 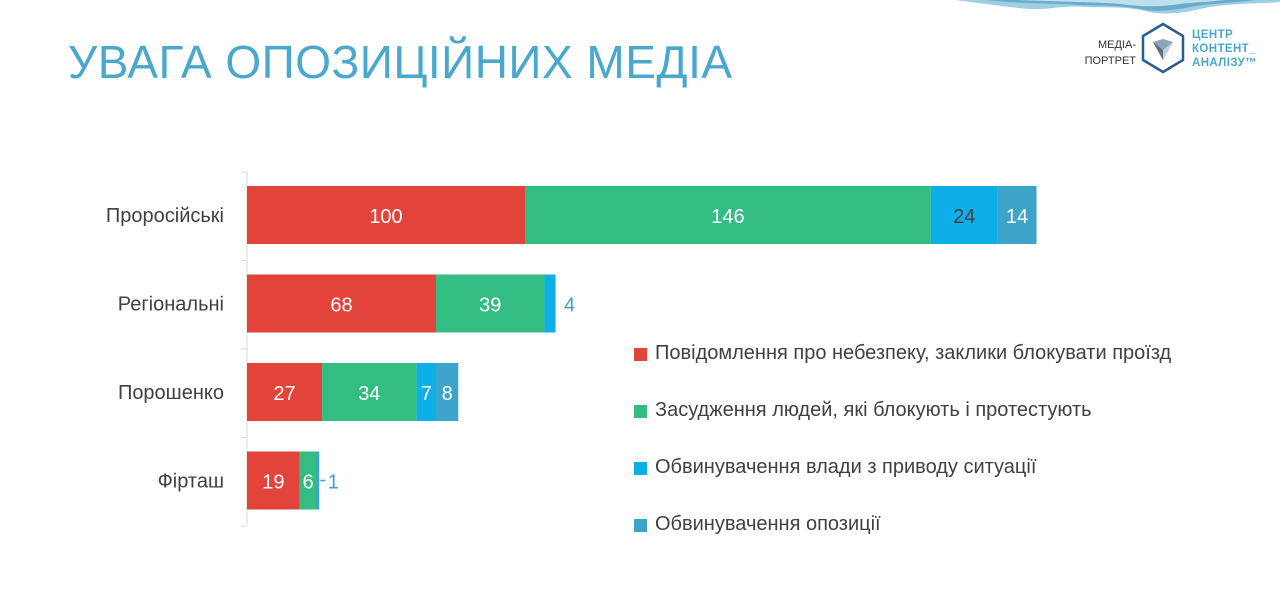 What do you see at coordinates (1117, 7) in the screenshot?
I see `decorative-wave-graphic` at bounding box center [1117, 7].